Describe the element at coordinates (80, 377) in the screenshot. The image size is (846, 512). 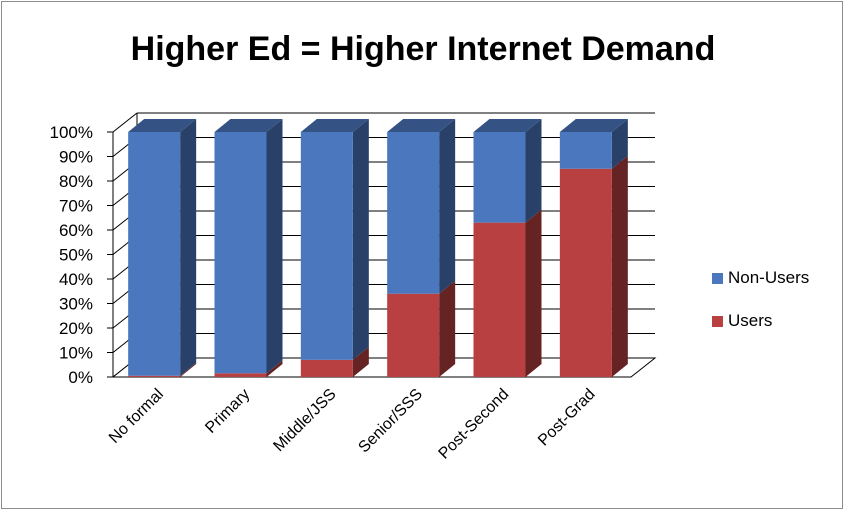
I see `y-tick-label: 0%` at that location.